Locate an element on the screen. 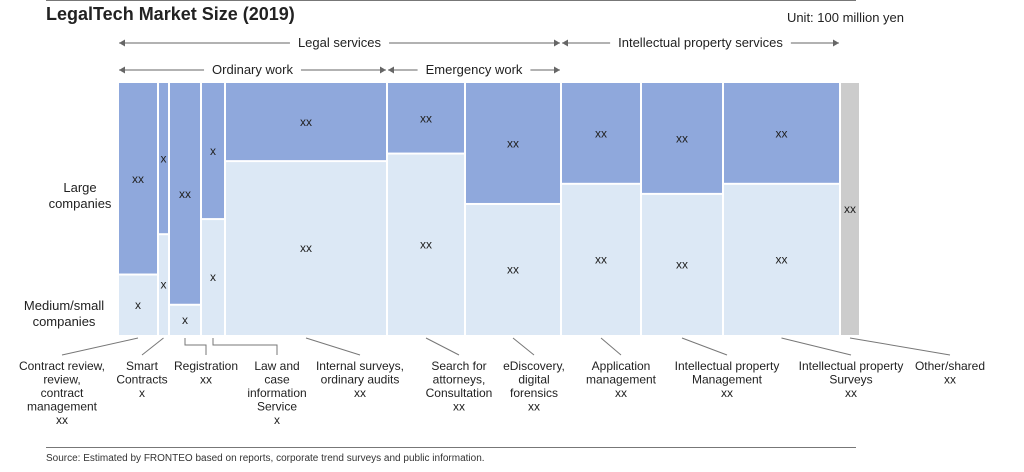 The width and height of the screenshot is (1024, 472). category-label: eDiscovery, is located at coordinates (534, 366).